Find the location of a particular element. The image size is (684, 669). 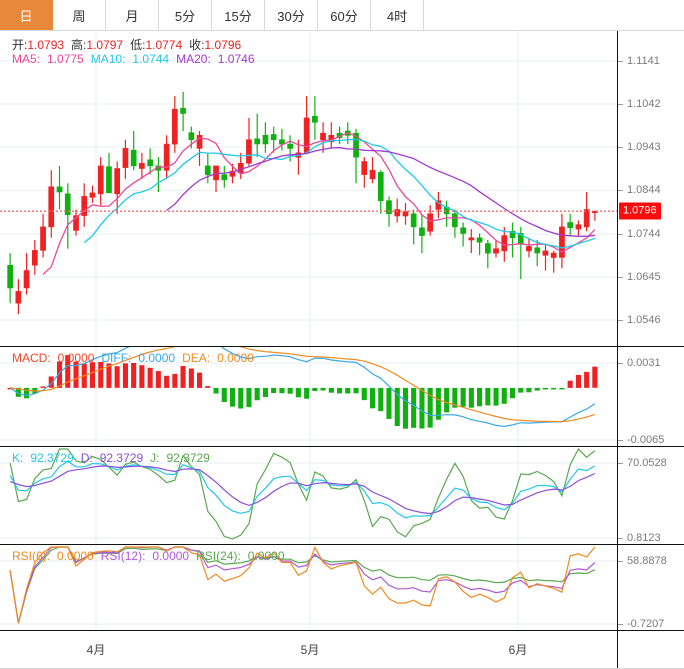

macd-tick: 0.0031 is located at coordinates (644, 363).